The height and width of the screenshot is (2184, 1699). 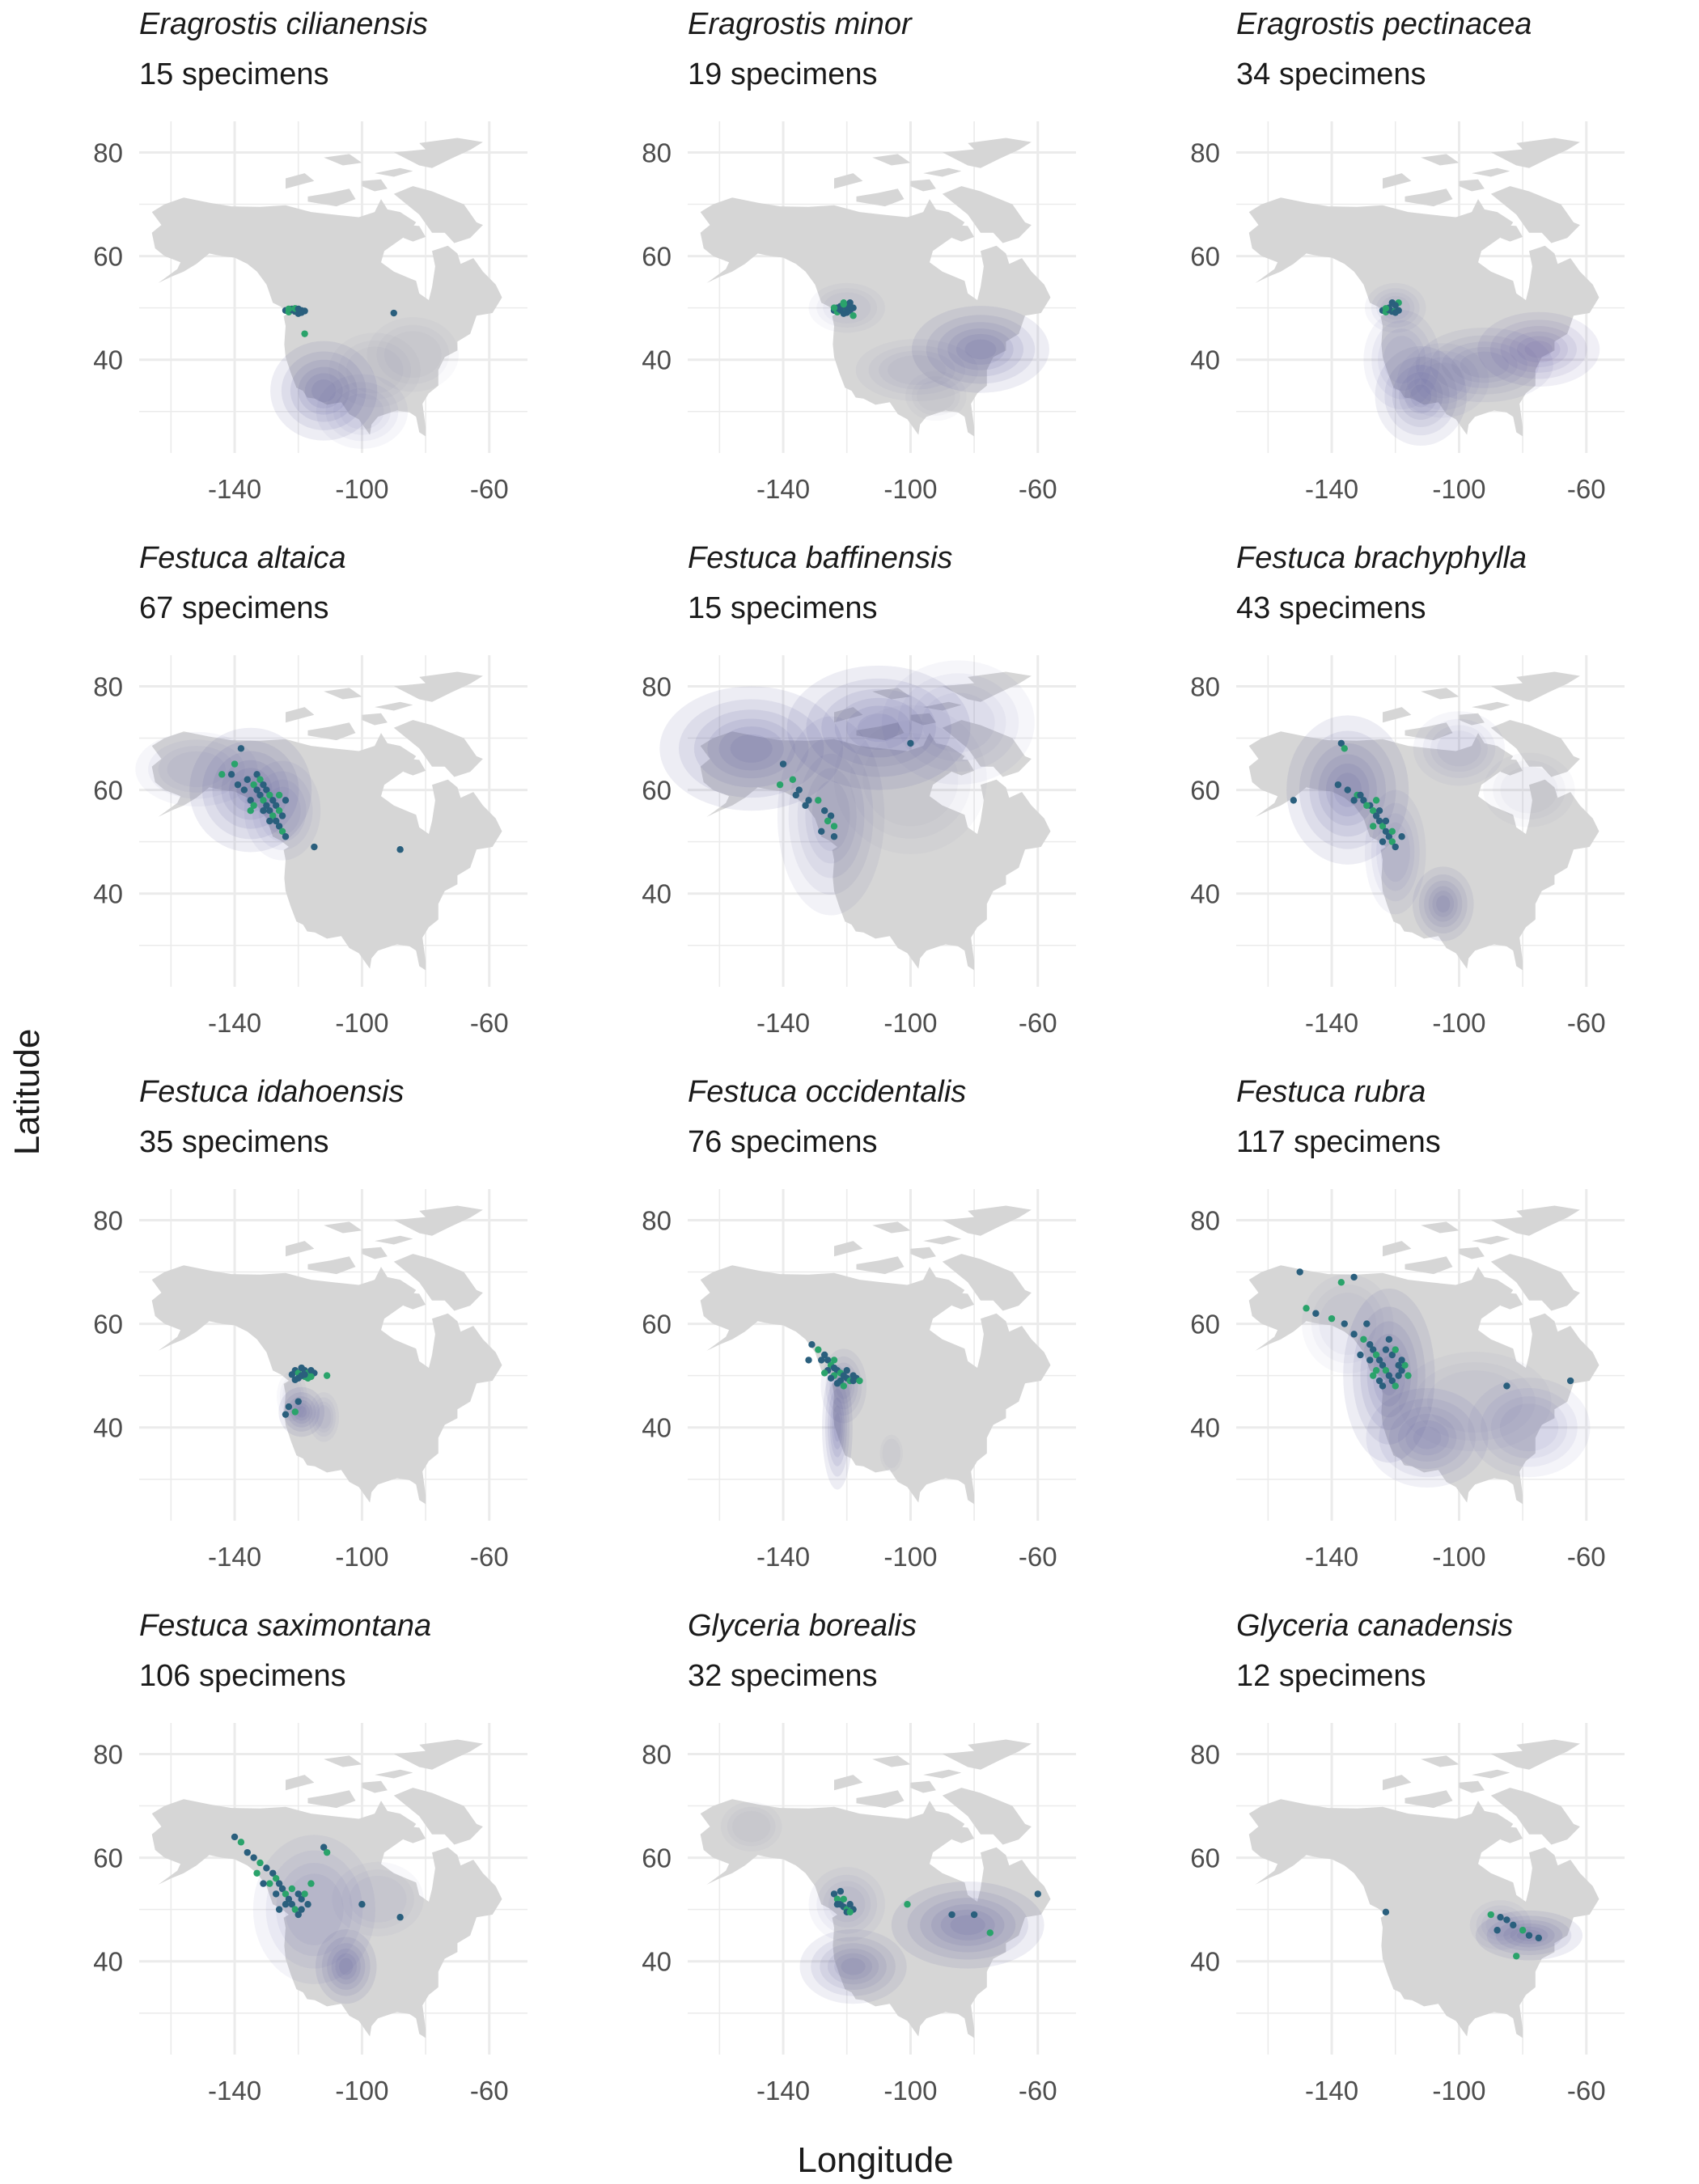 I want to click on panel-subtitle: 15 specimens, so click(x=782, y=608).